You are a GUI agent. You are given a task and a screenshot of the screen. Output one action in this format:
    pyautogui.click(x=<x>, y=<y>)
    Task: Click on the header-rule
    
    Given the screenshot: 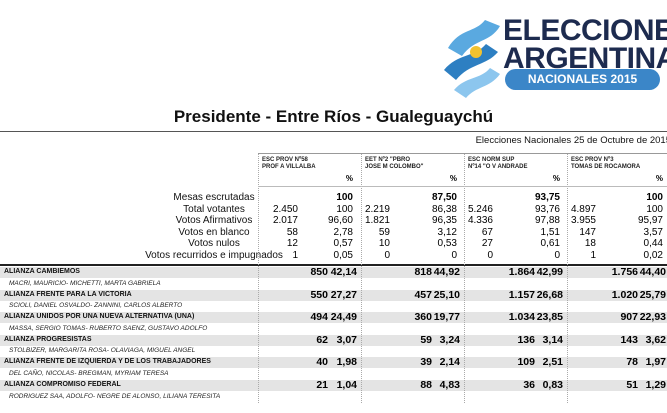 What is the action you would take?
    pyautogui.click(x=462, y=153)
    